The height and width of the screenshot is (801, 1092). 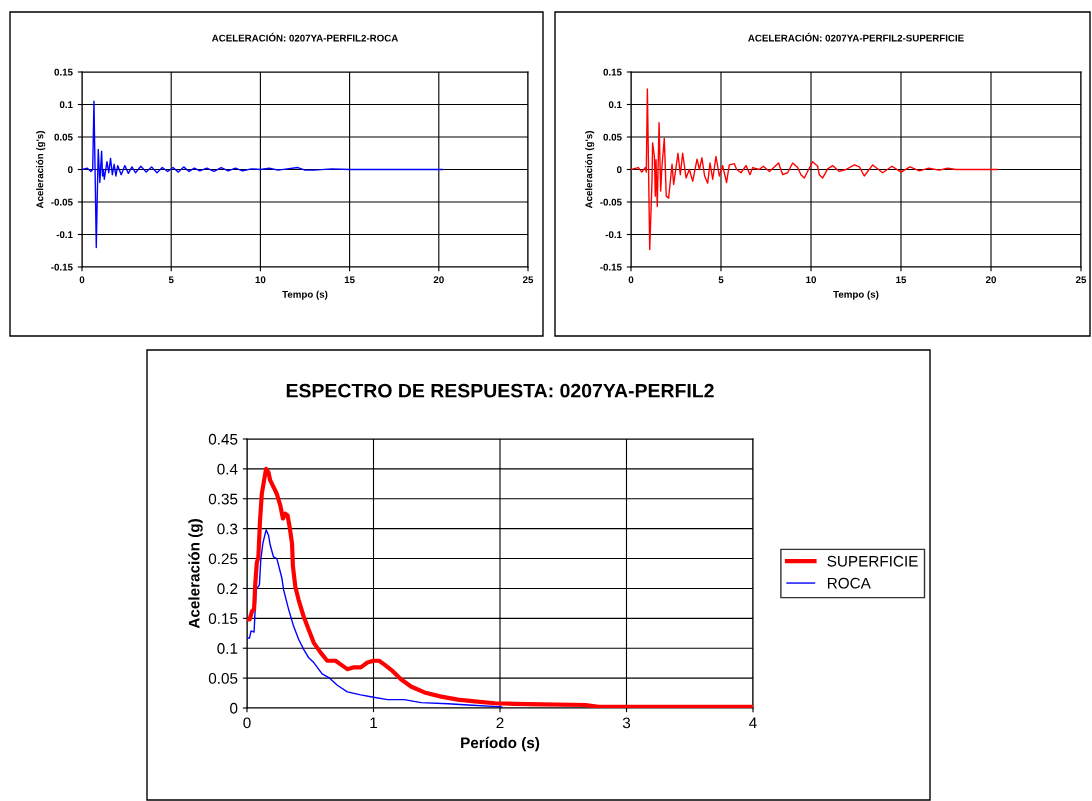 I want to click on x-axis-title: Período (s), so click(x=500, y=744).